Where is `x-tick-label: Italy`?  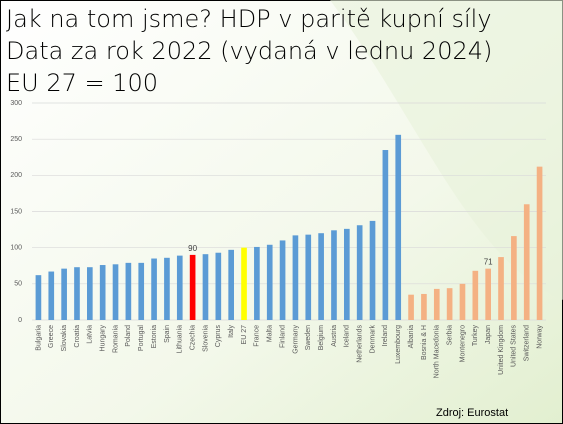
x-tick-label: Italy is located at coordinates (231, 331).